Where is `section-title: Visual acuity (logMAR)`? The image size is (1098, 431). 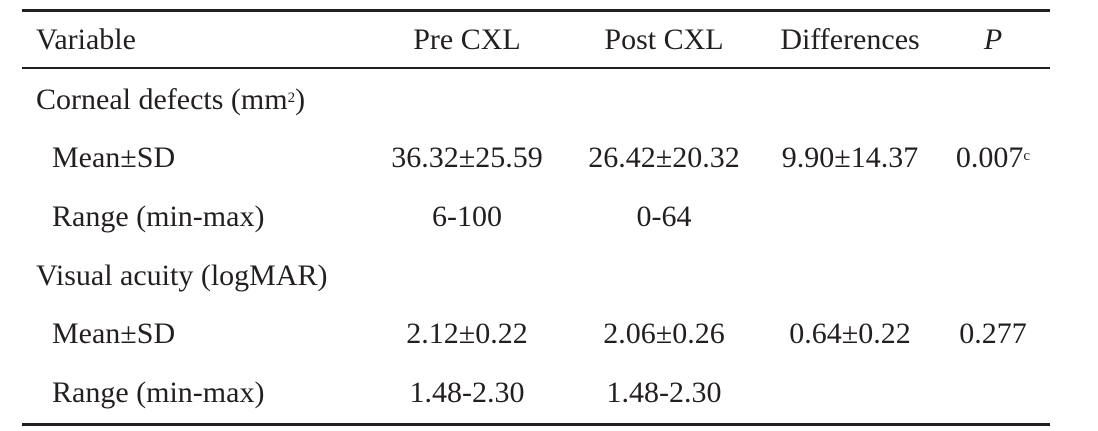
section-title: Visual acuity (logMAR) is located at coordinates (182, 276).